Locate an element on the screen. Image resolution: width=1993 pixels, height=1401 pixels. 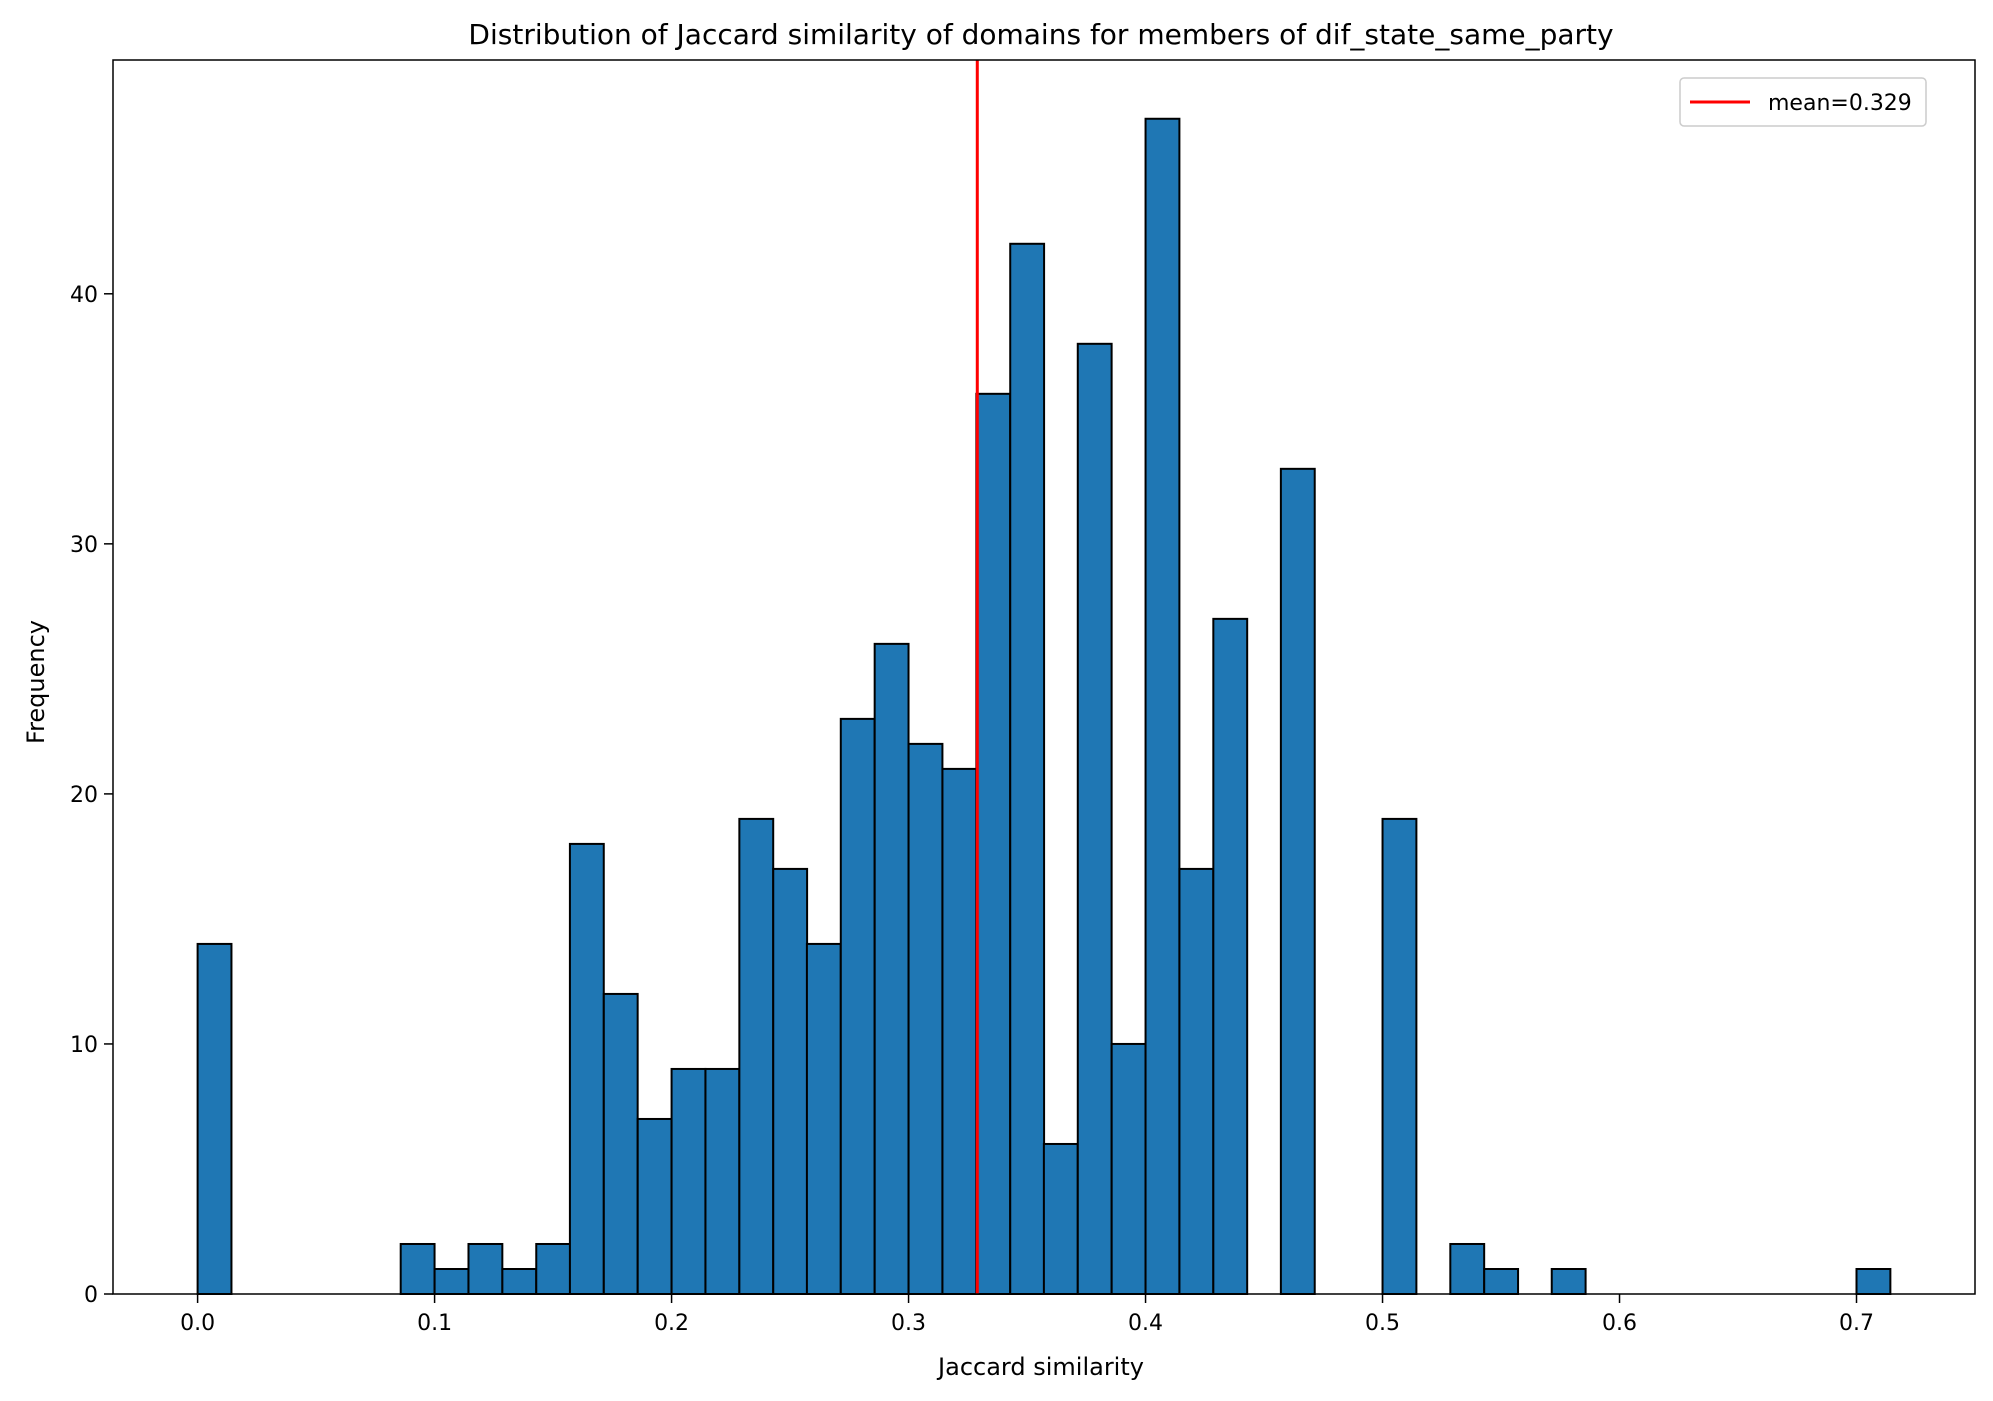
x-tick-label: 0.4 is located at coordinates (1145, 1323).